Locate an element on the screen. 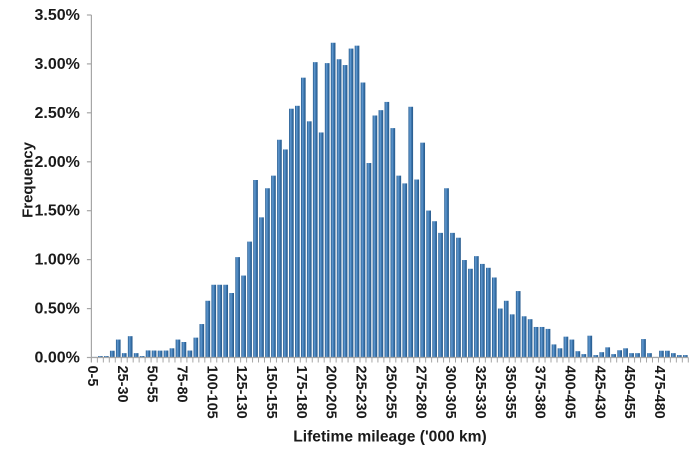 The height and width of the screenshot is (460, 696). svg-text: 1.50% is located at coordinates (57, 211).